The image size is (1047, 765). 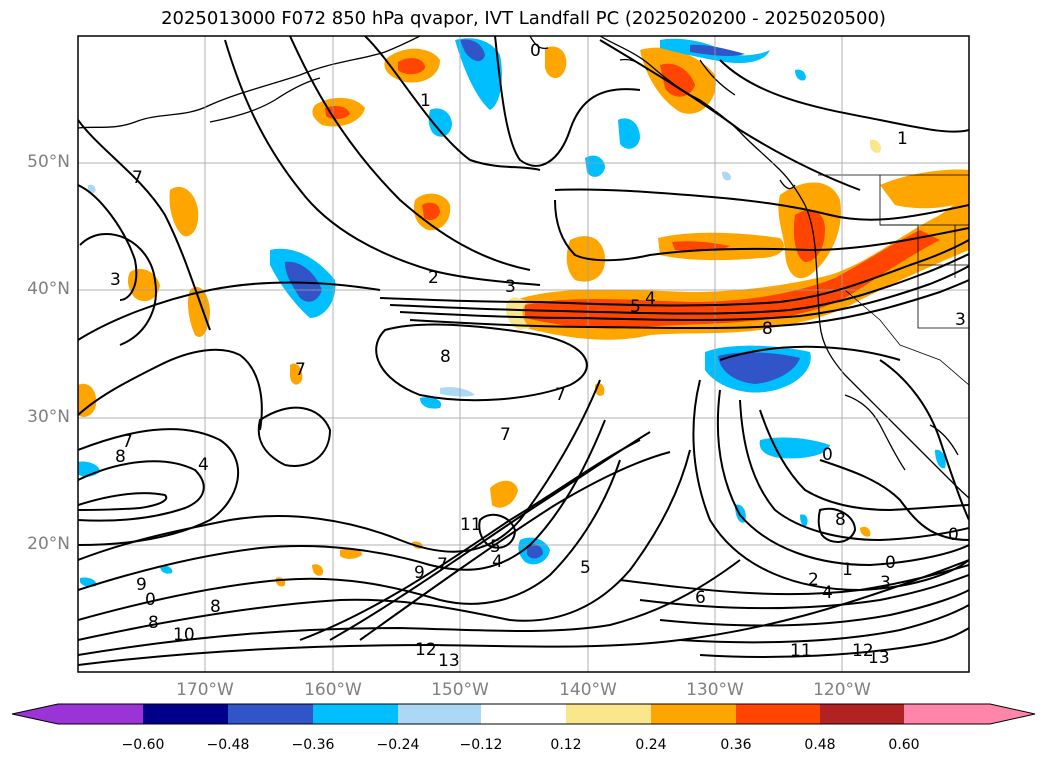 I want to click on colorbar-under-arrow, so click(x=35, y=714).